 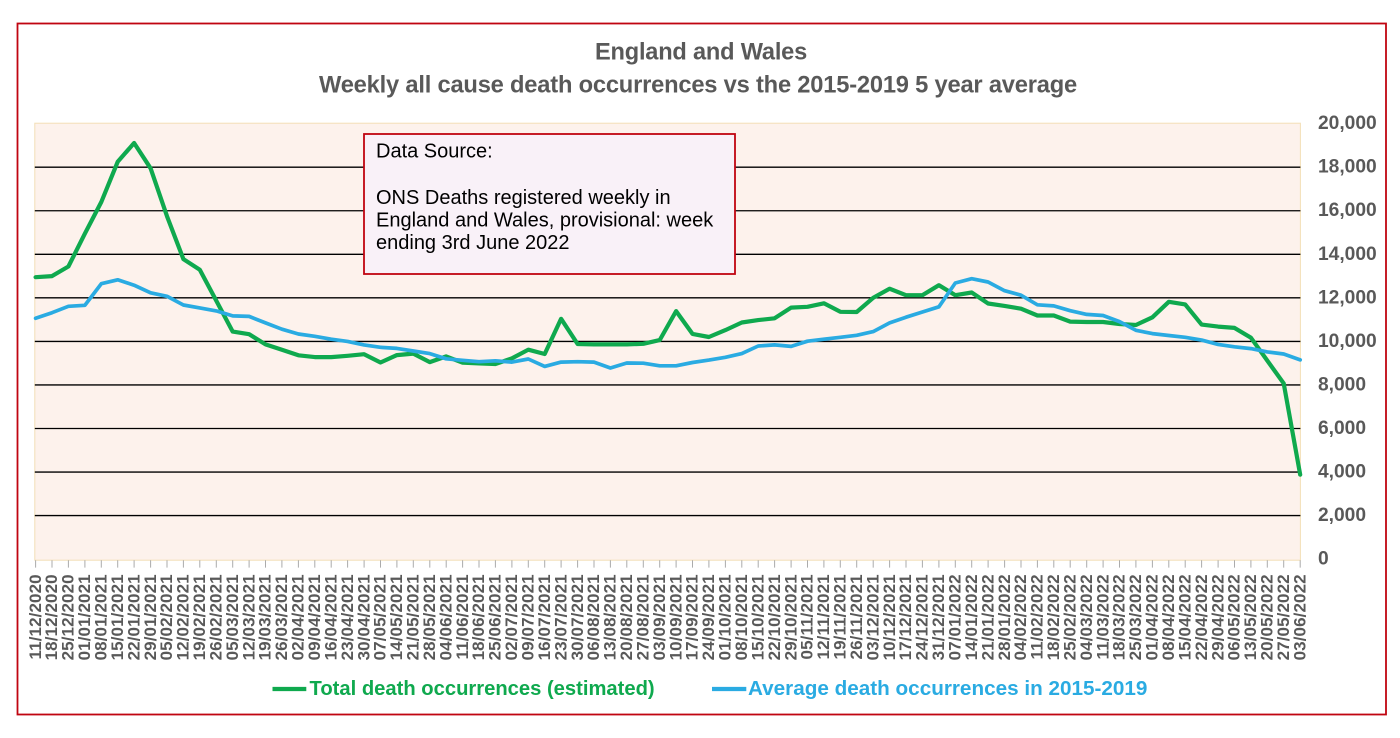 I want to click on svg-text: 12/11/2021, so click(x=823, y=616).